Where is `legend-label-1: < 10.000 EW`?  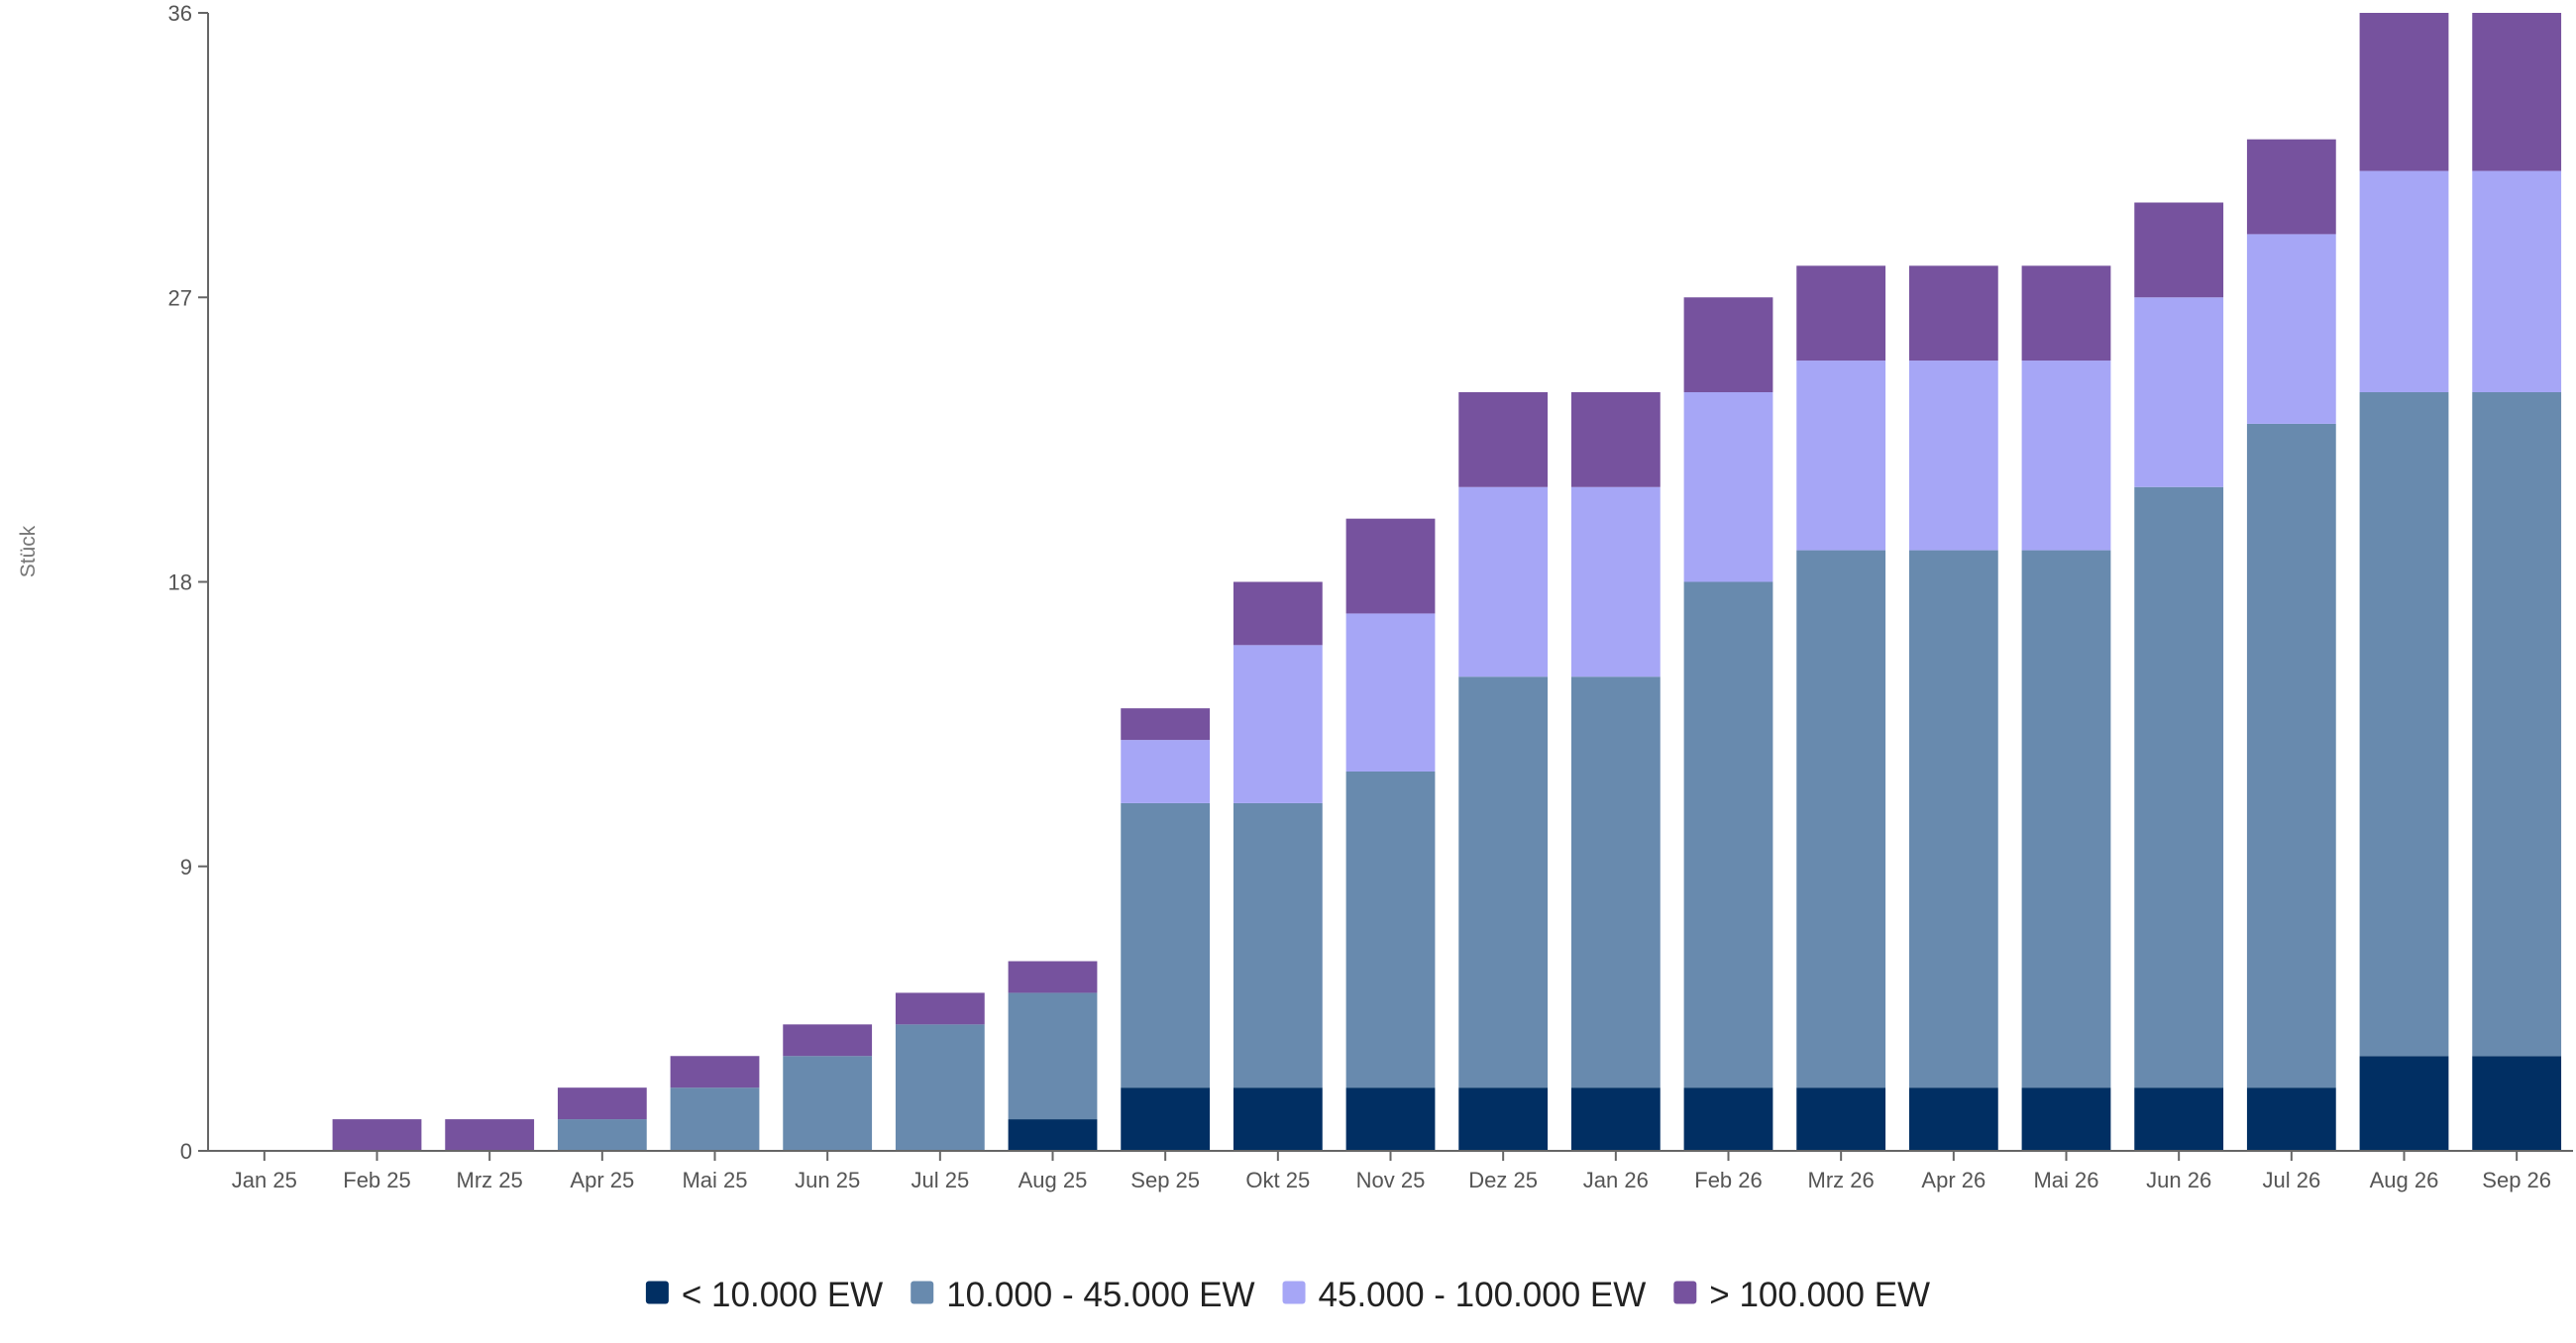 legend-label-1: < 10.000 EW is located at coordinates (782, 1295).